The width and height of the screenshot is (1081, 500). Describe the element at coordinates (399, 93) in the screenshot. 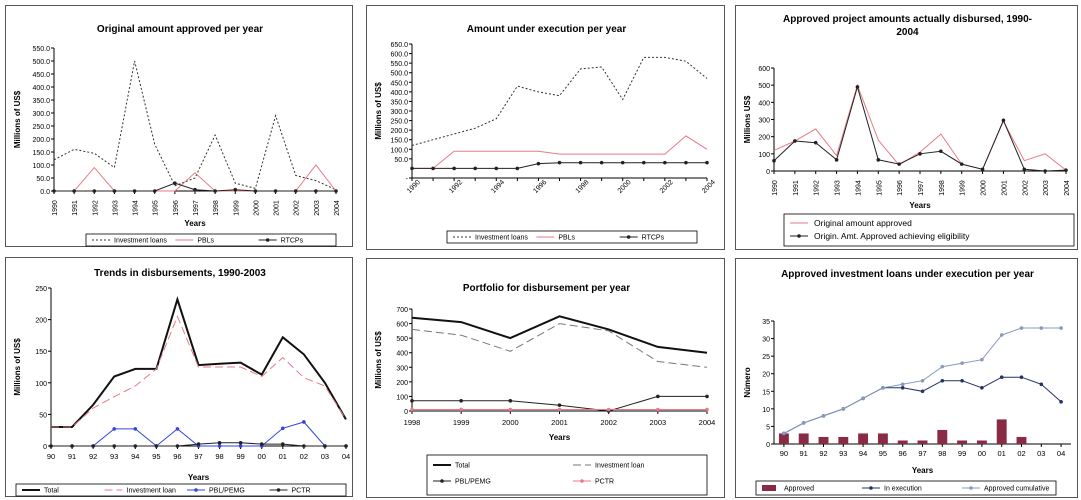

I see `y-tick-label: 400.0` at that location.